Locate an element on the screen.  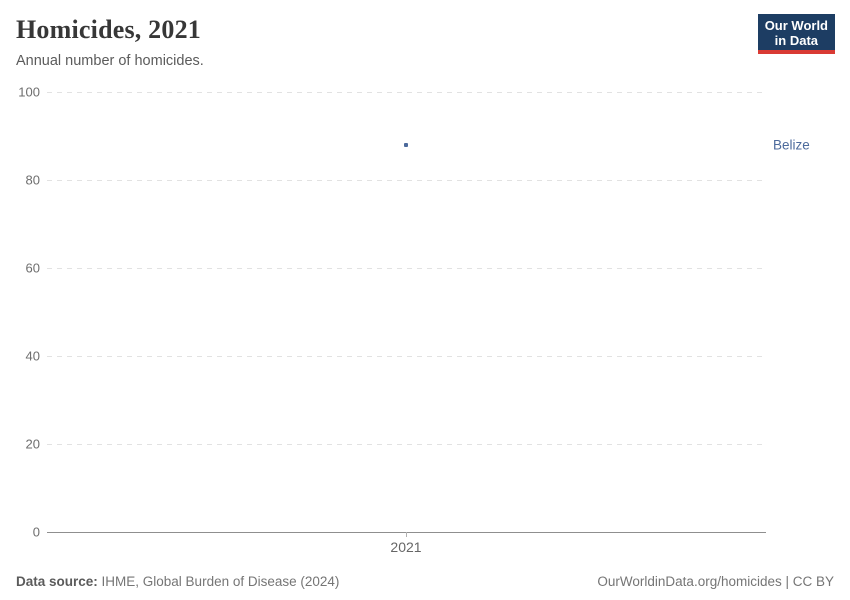
owid-logo-line1: Our World is located at coordinates (796, 25).